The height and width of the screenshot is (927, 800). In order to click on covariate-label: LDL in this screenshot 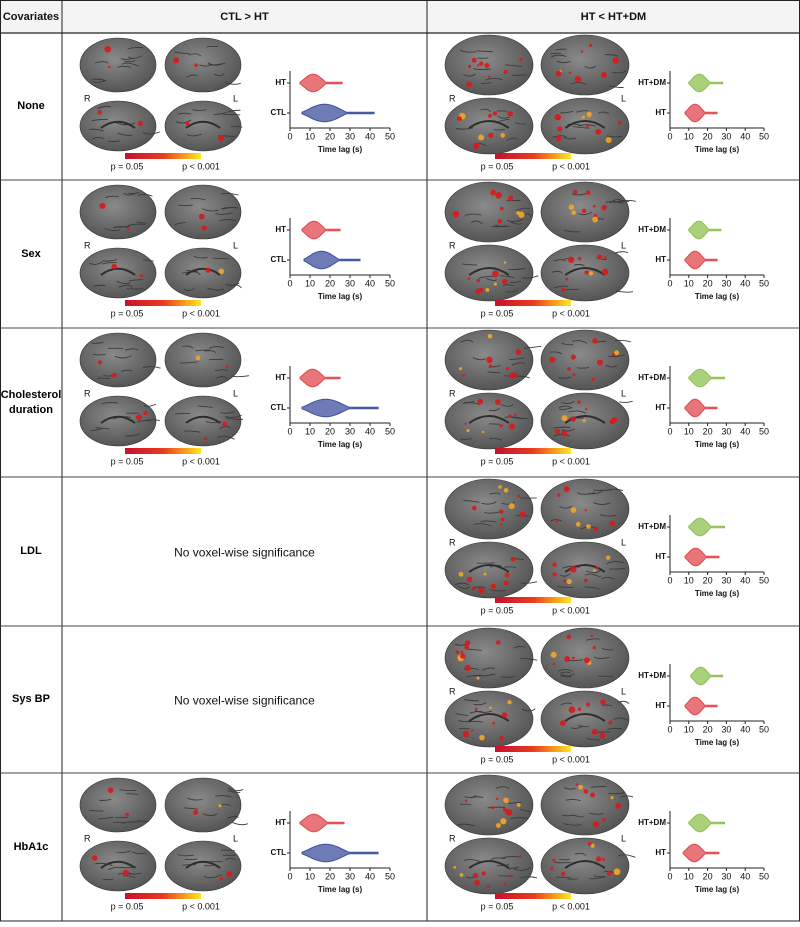, I will do `click(31, 551)`.